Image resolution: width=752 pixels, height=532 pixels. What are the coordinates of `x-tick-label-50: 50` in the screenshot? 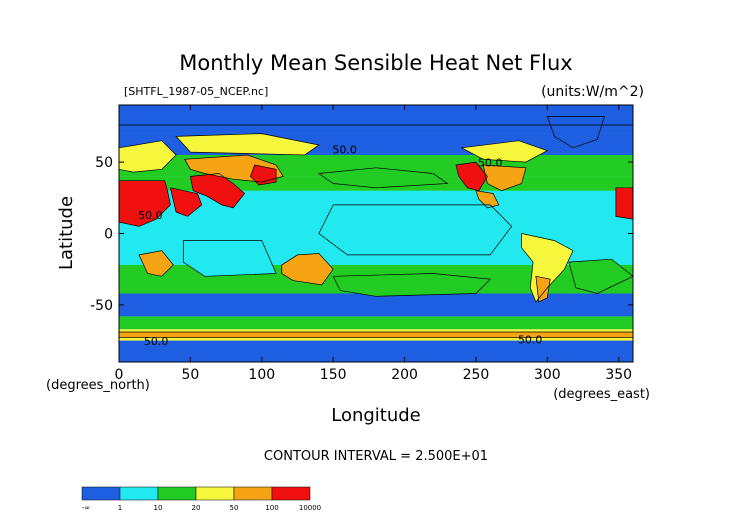 It's located at (190, 375).